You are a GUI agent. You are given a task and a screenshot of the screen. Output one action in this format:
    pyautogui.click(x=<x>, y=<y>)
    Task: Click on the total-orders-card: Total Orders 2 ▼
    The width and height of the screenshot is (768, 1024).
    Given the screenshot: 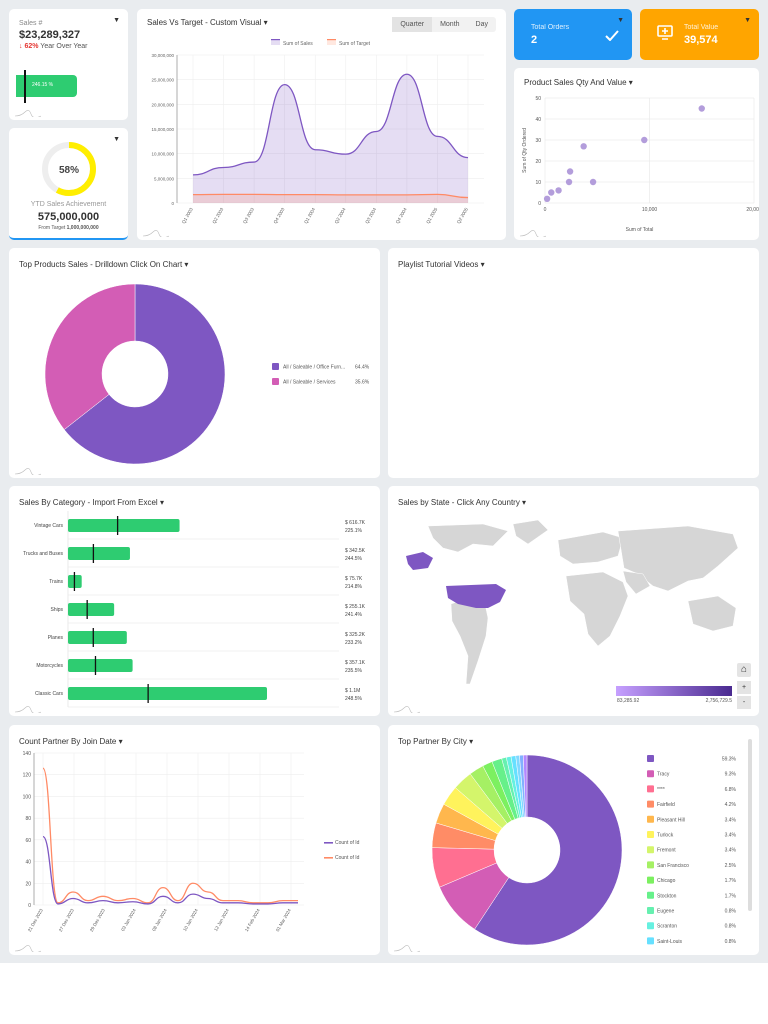 What is the action you would take?
    pyautogui.click(x=573, y=34)
    